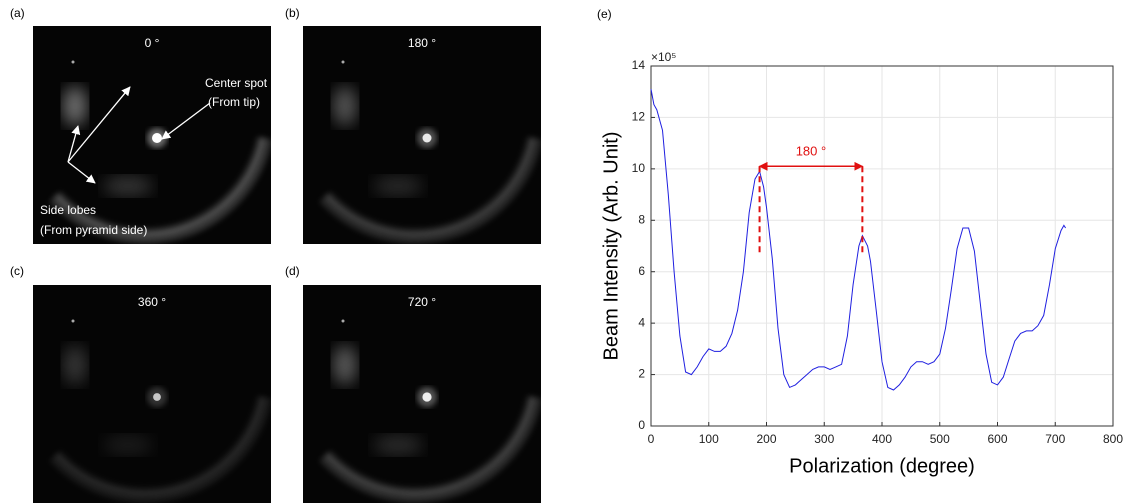  Describe the element at coordinates (882, 439) in the screenshot. I see `x-tick-label: 400` at that location.